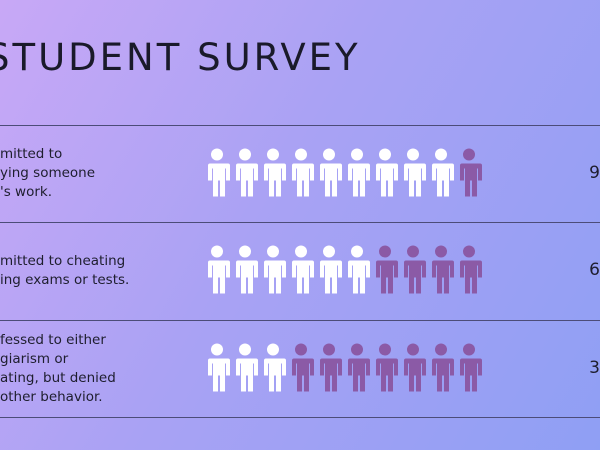  I want to click on figure: 3, so click(594, 367).